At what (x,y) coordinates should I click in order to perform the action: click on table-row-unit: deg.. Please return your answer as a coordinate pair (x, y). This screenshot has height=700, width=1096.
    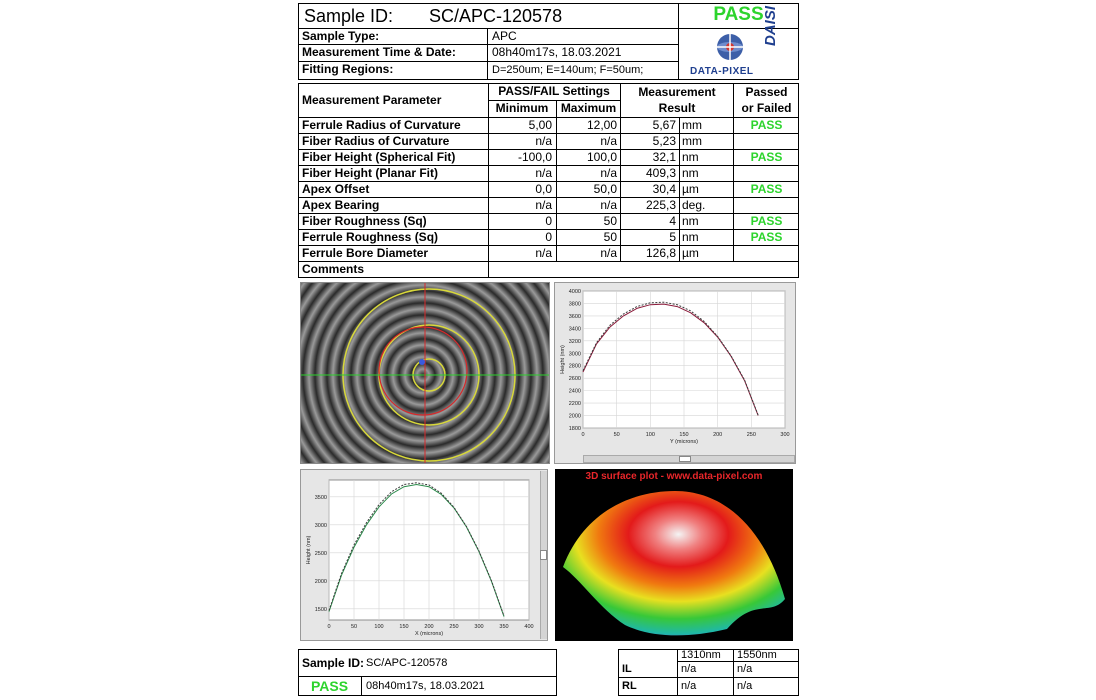
    Looking at the image, I should click on (694, 205).